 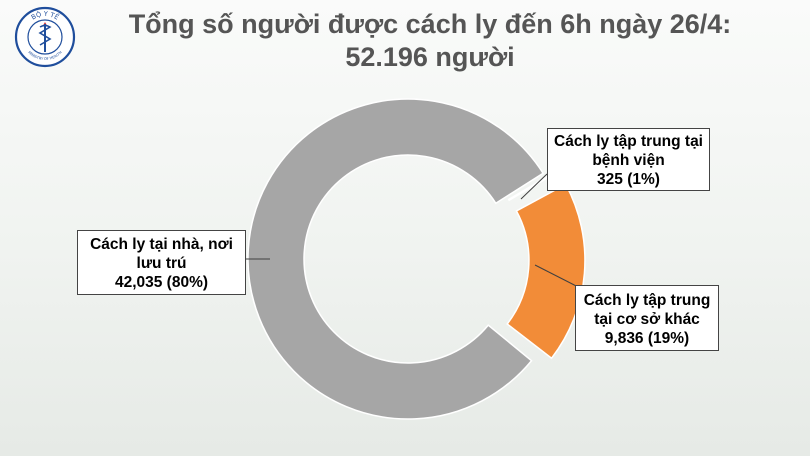 I want to click on data-label-hospital-line1: Cách ly tập trung tại, so click(x=628, y=141).